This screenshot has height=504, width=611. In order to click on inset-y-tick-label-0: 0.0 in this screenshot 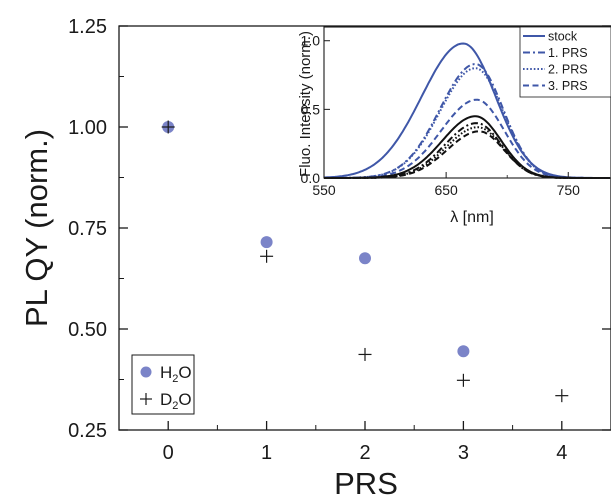, I will do `click(311, 178)`.